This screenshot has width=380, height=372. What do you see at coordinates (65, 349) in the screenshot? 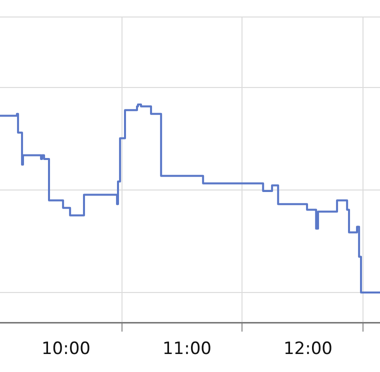
I see `x-tick-label: 10:00` at bounding box center [65, 349].